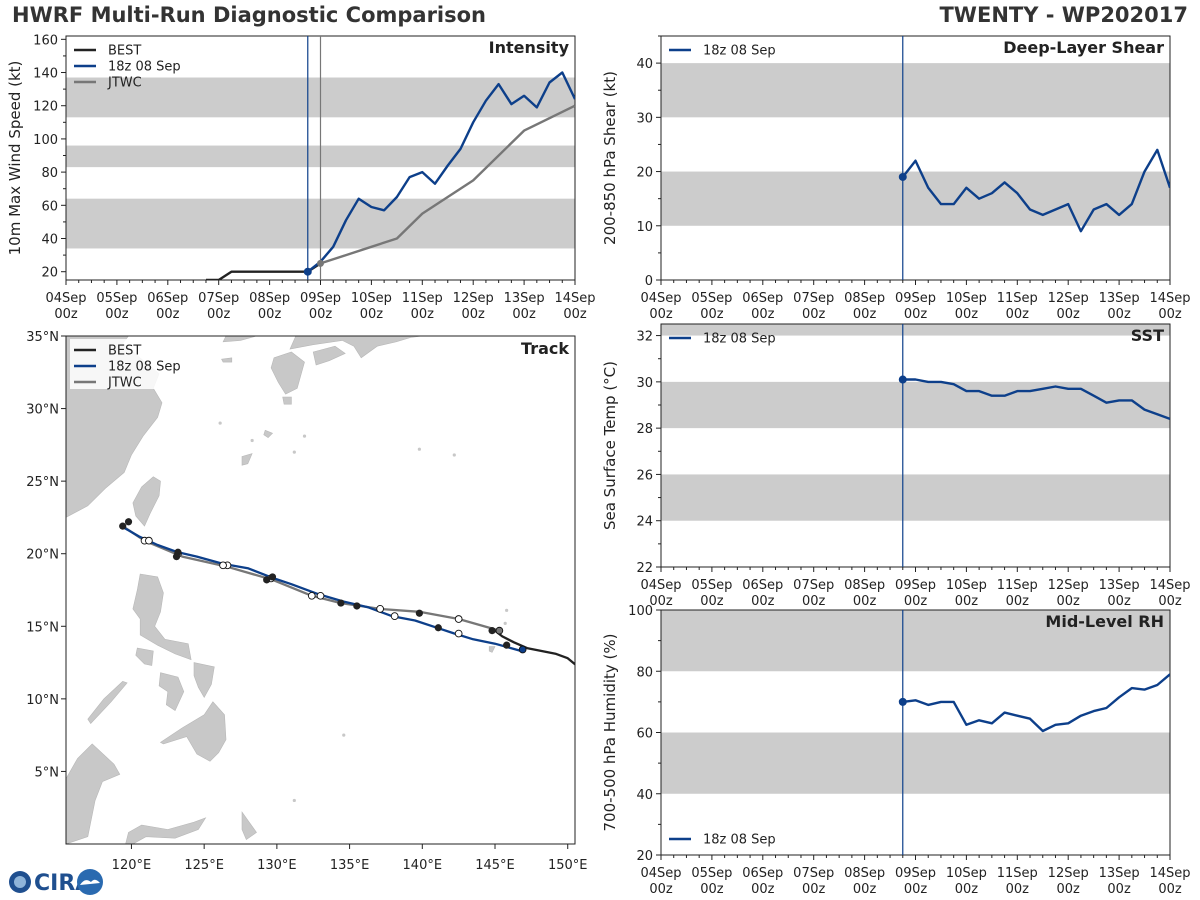  Describe the element at coordinates (644, 118) in the screenshot. I see `y-tick-label: 30` at that location.